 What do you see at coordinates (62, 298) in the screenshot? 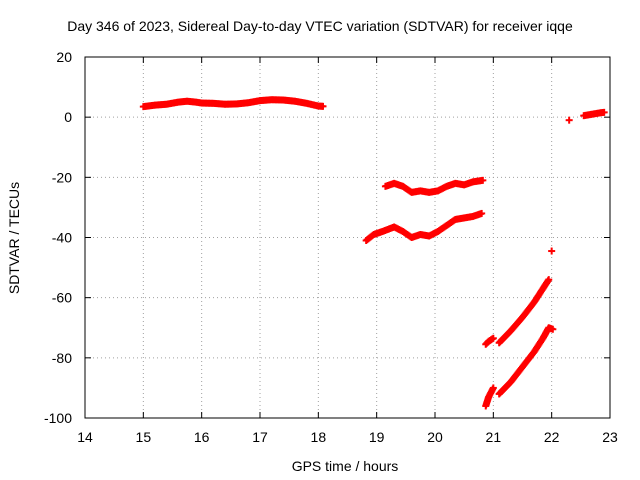
I see `y-tick-label: -60` at bounding box center [62, 298].